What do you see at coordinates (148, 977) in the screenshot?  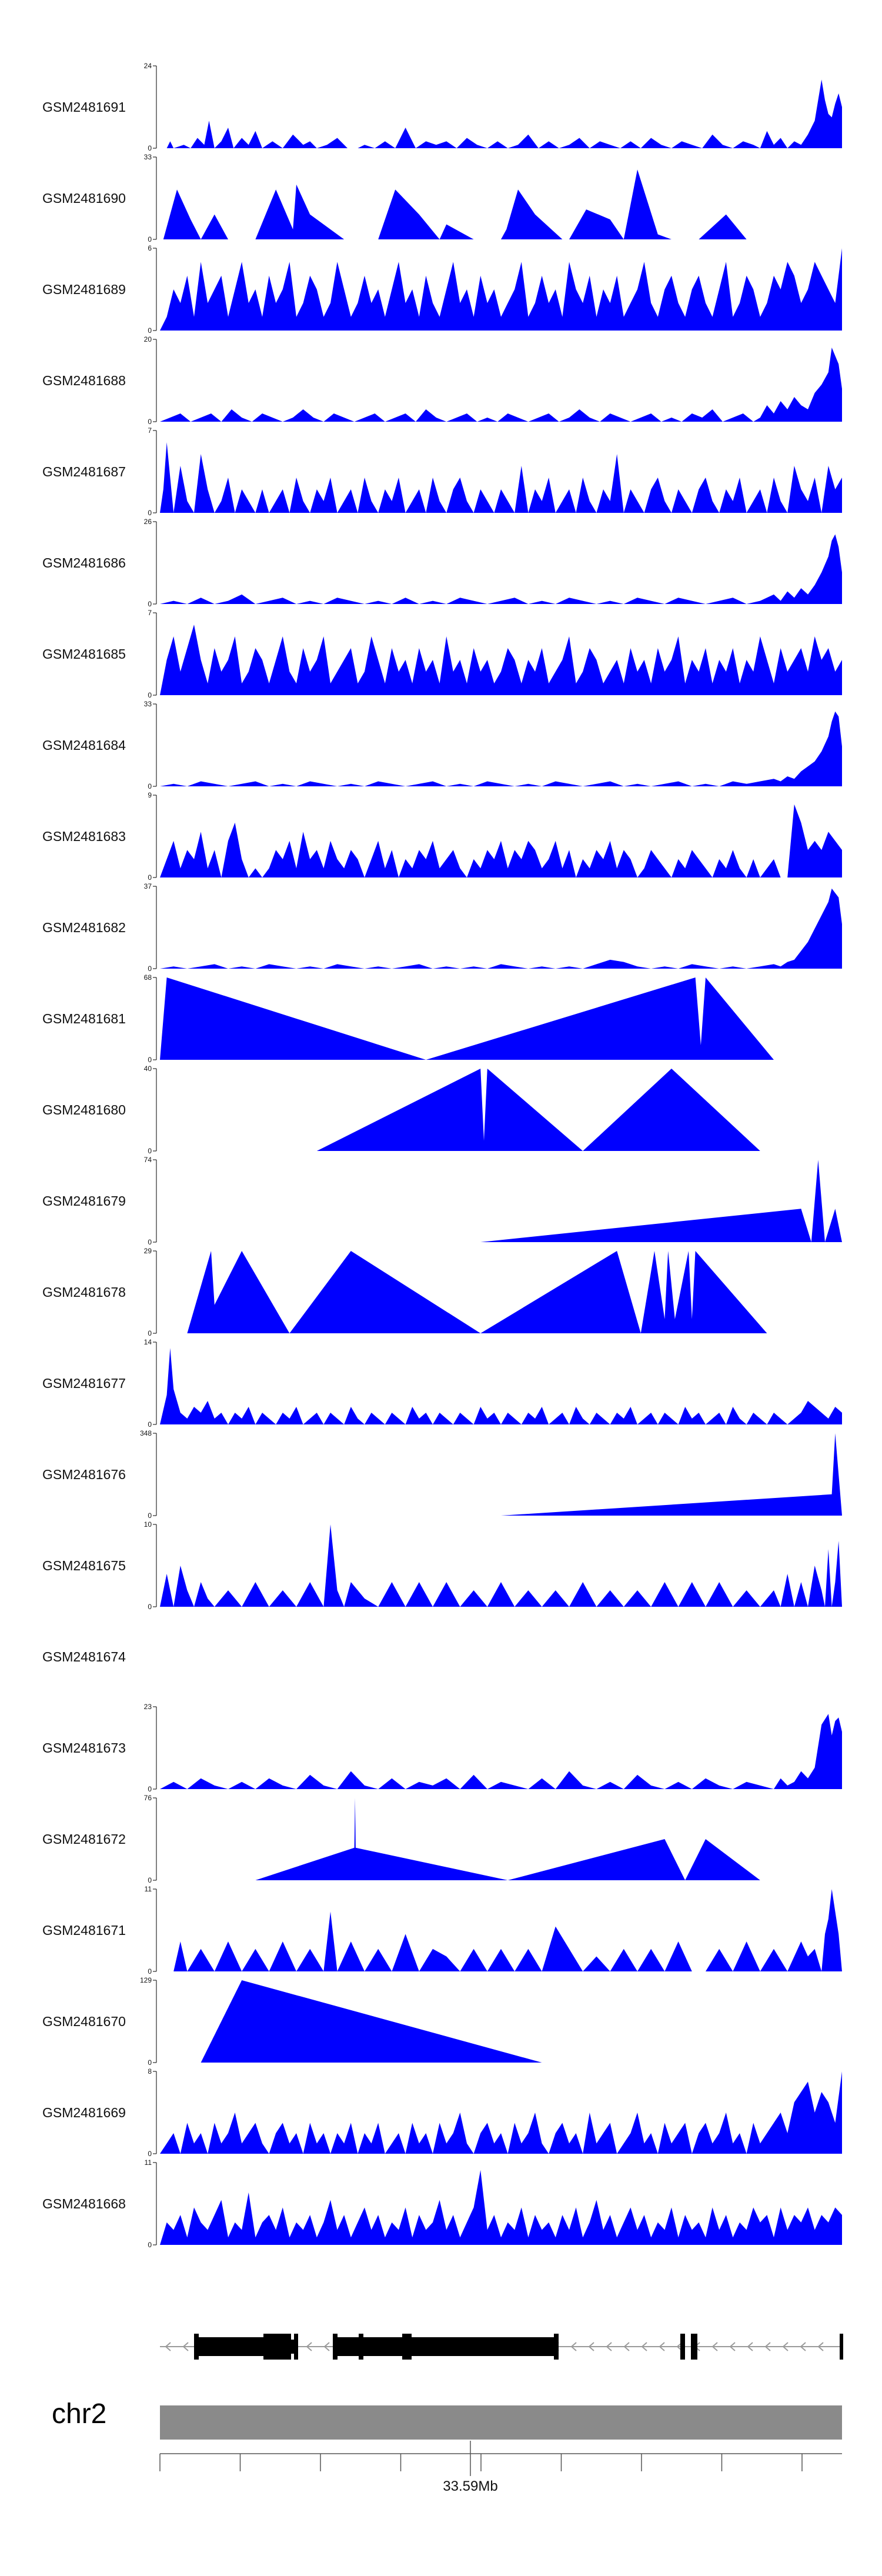 I see `y-tick-label-max: 68` at bounding box center [148, 977].